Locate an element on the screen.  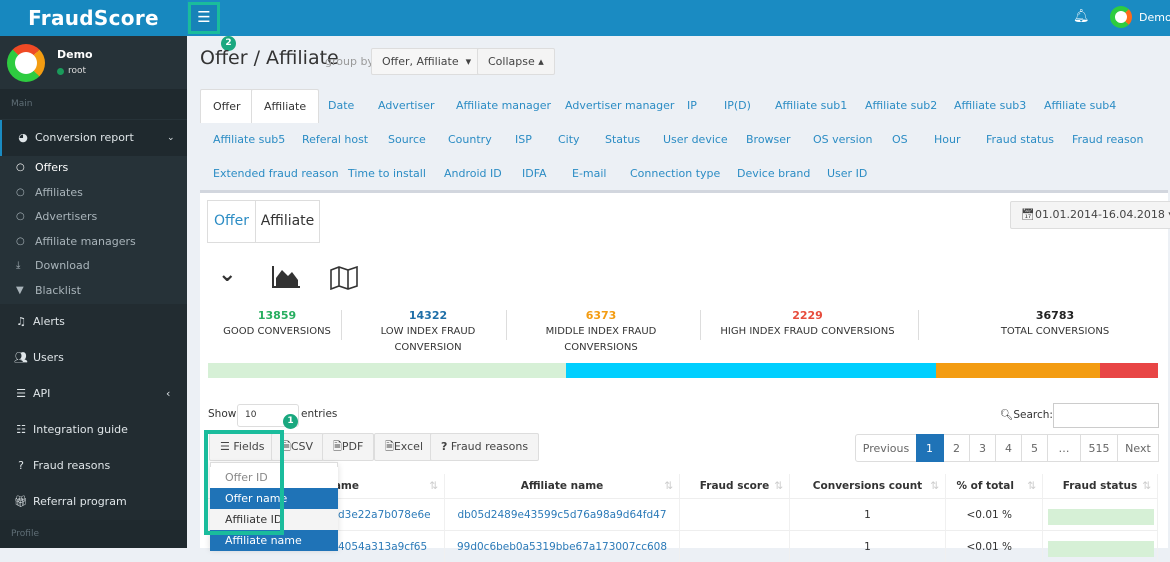
page-next: Next is located at coordinates (1138, 448).